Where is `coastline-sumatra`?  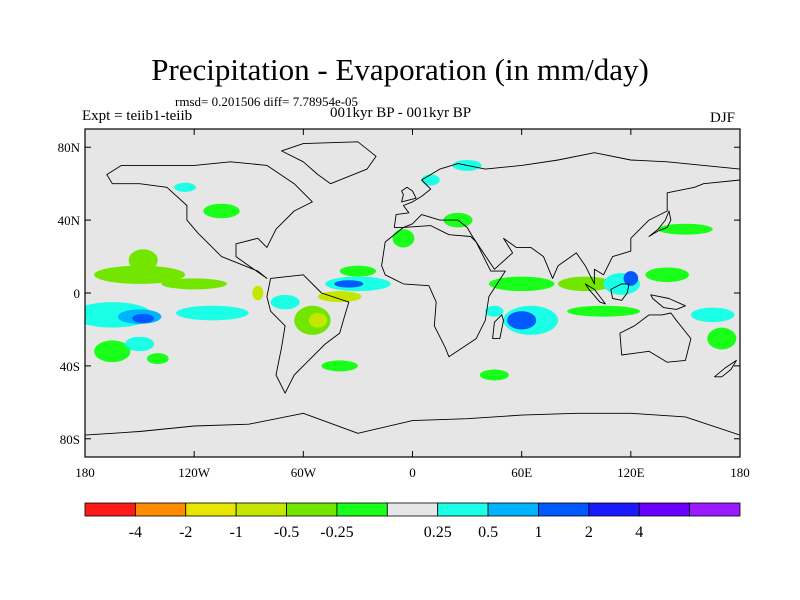
coastline-sumatra is located at coordinates (595, 294).